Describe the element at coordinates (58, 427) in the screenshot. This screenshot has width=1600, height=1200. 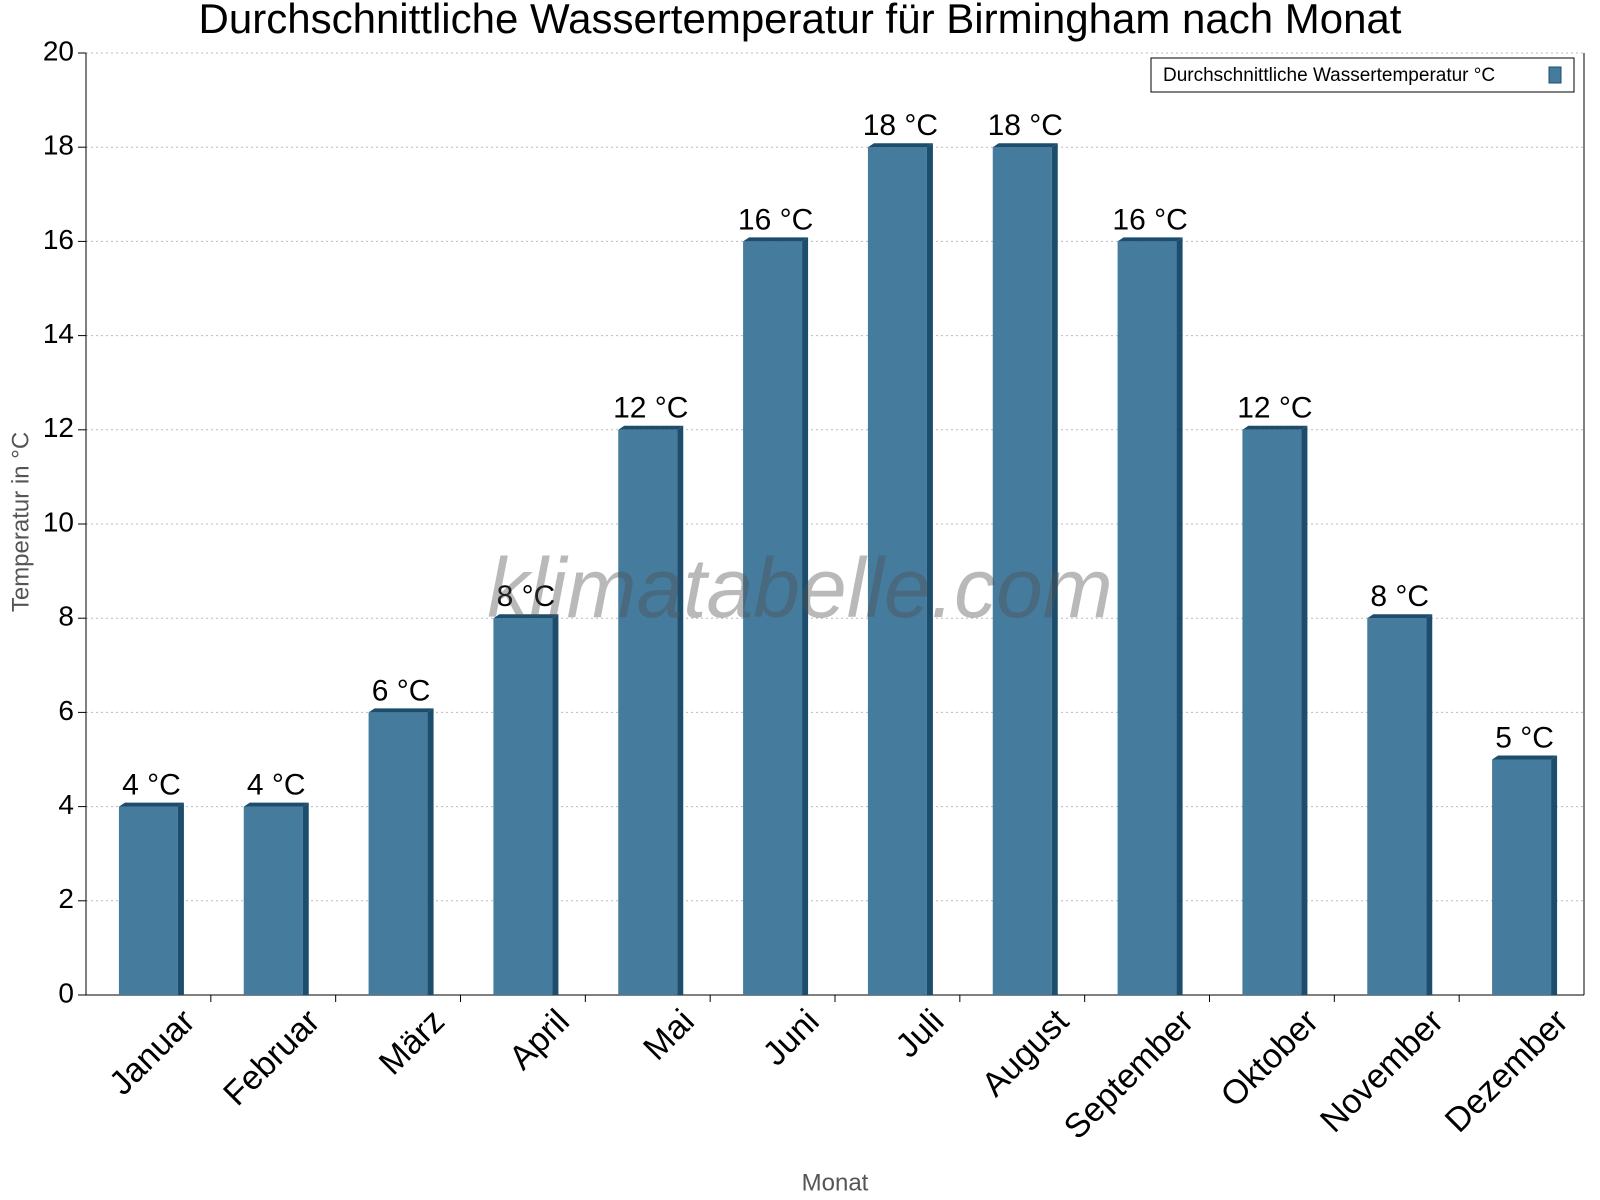
I see `y-tick-label: 12` at that location.